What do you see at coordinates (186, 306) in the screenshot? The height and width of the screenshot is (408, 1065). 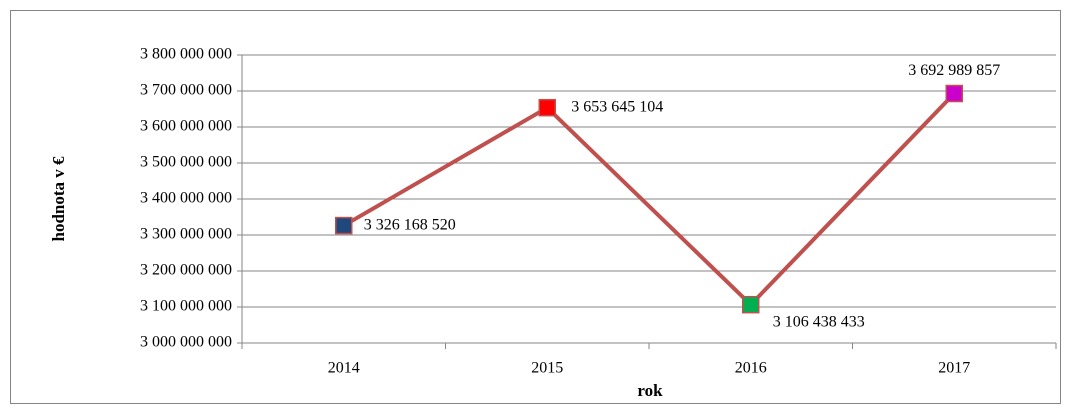 I see `y-tick-label: 3 100 000 000` at bounding box center [186, 306].